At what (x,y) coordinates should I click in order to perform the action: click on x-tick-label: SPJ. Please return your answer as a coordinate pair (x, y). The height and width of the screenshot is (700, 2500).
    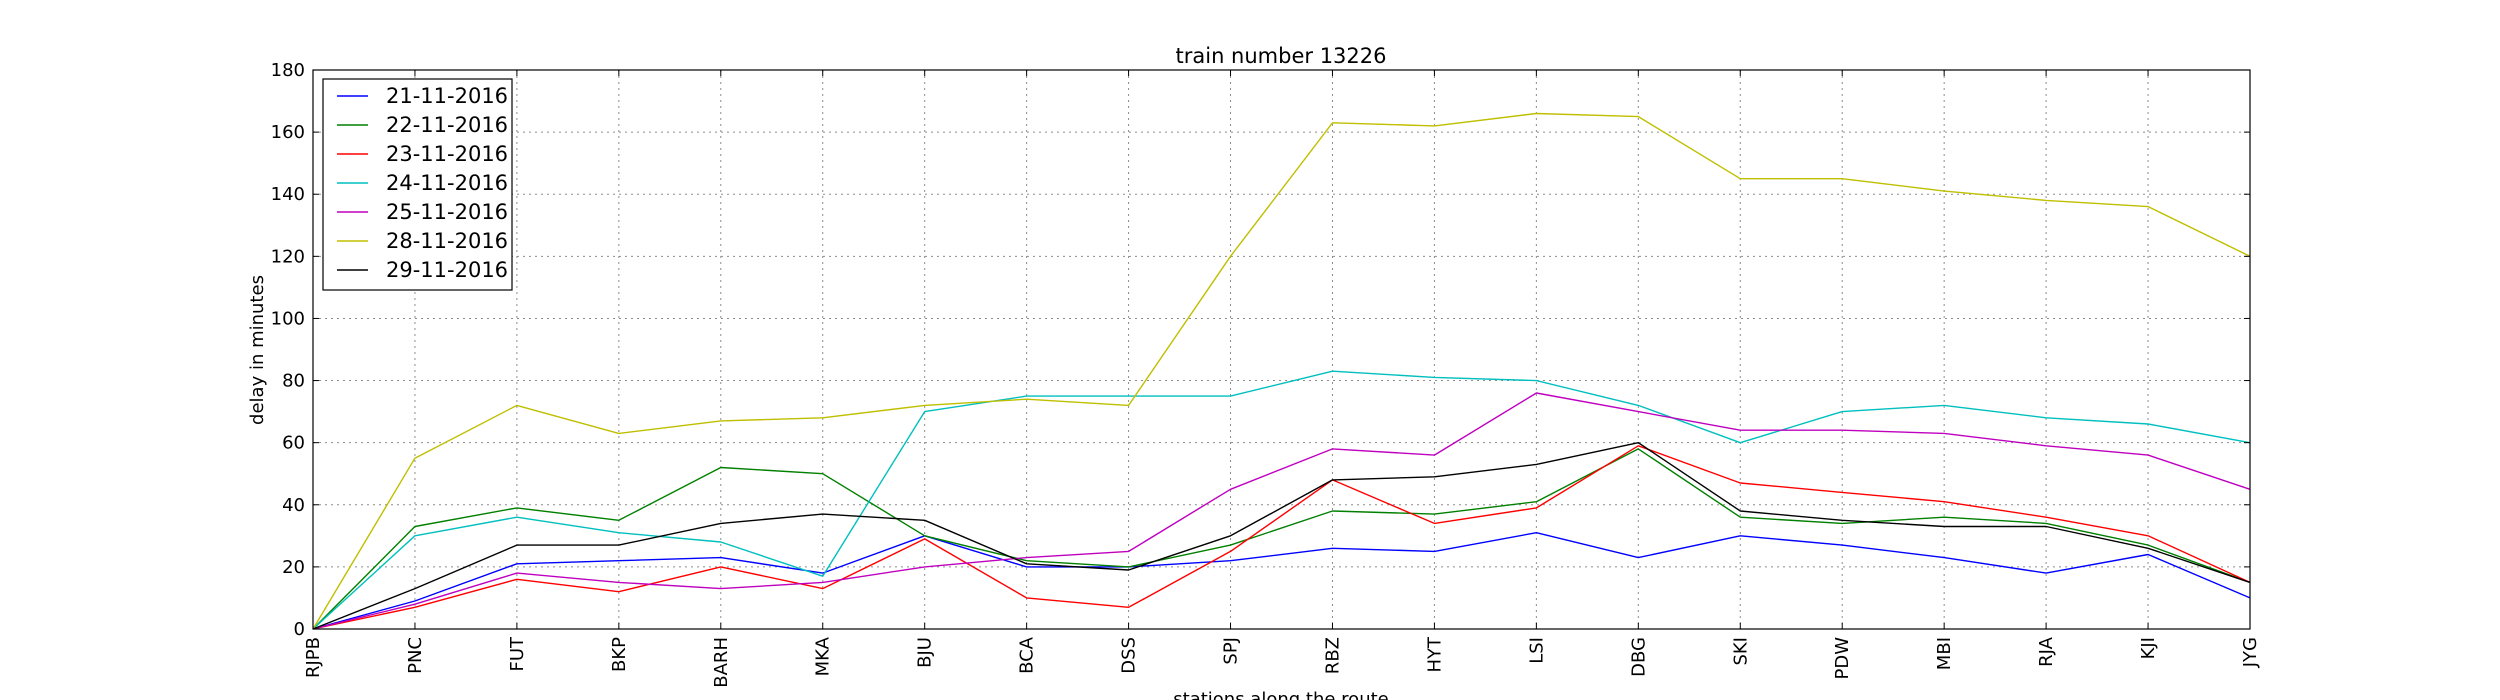
    Looking at the image, I should click on (1231, 651).